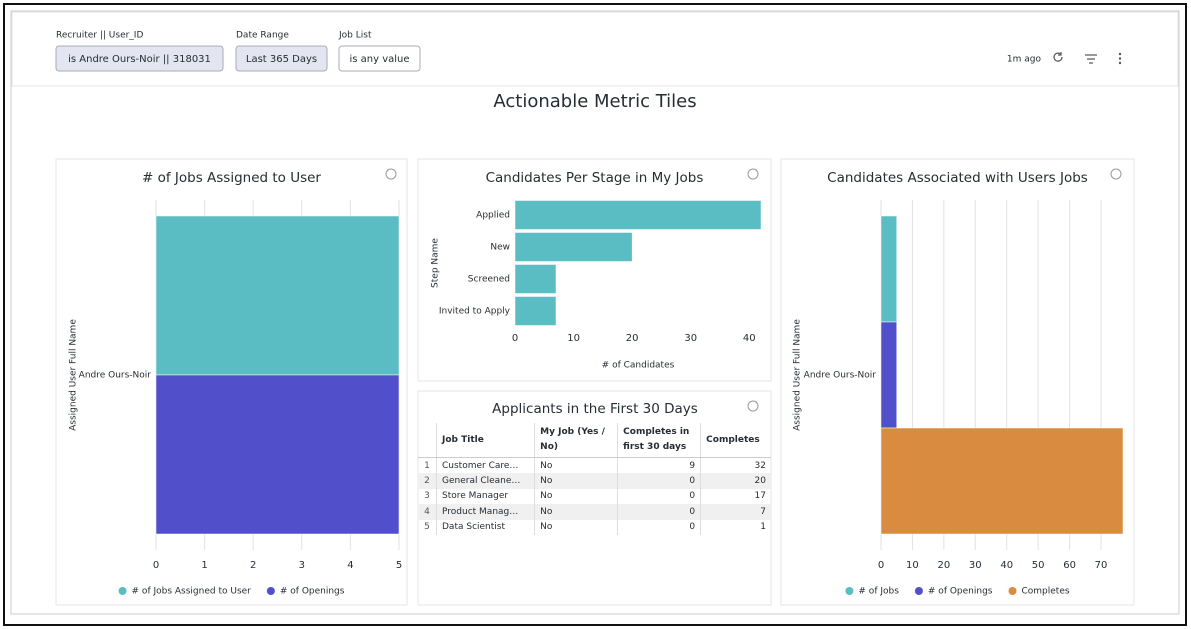 The width and height of the screenshot is (1191, 629). I want to click on column-header: Completes, so click(735, 440).